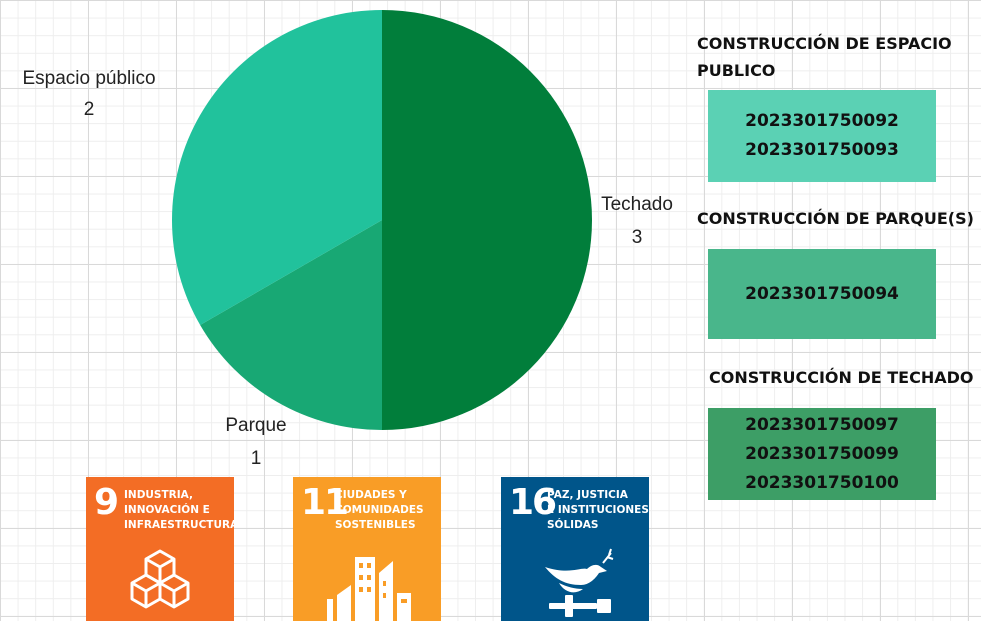 This screenshot has height=621, width=981. Describe the element at coordinates (822, 136) in the screenshot. I see `code-box-espacio-publico: 2023301750092 2023301750093` at that location.